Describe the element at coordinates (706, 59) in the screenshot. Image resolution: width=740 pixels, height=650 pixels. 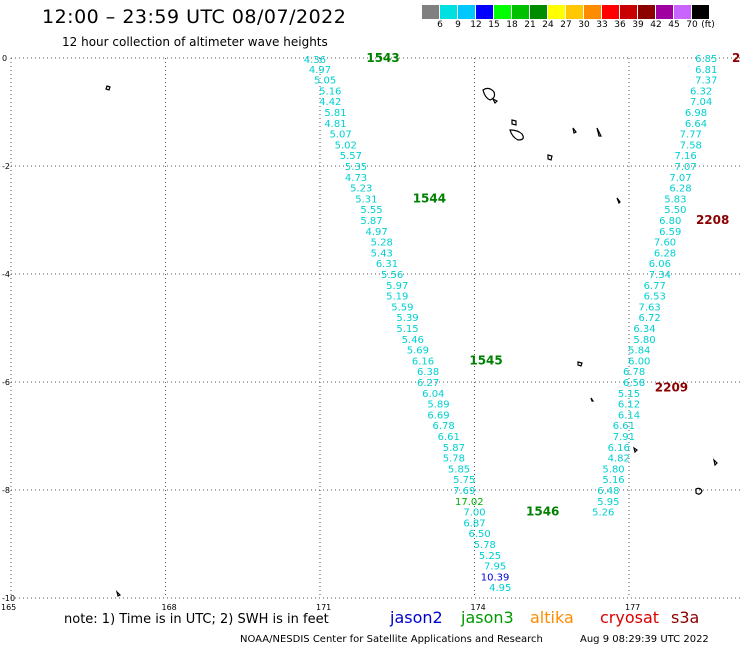
I see `wave-height-value: 6.85` at that location.